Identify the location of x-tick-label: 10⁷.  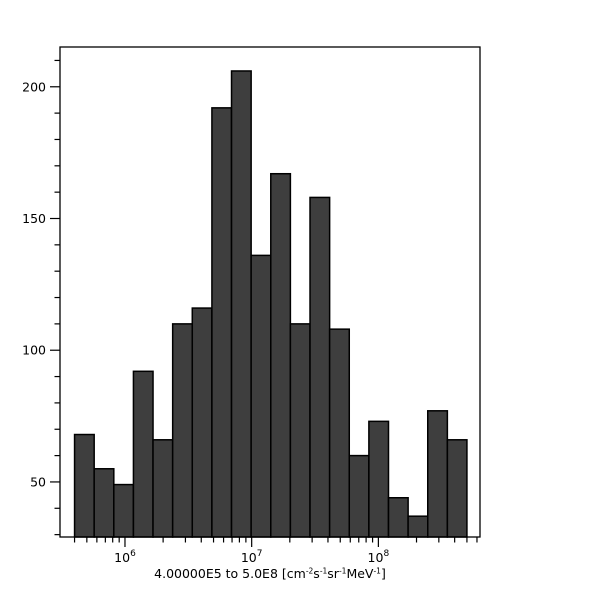
(252, 557).